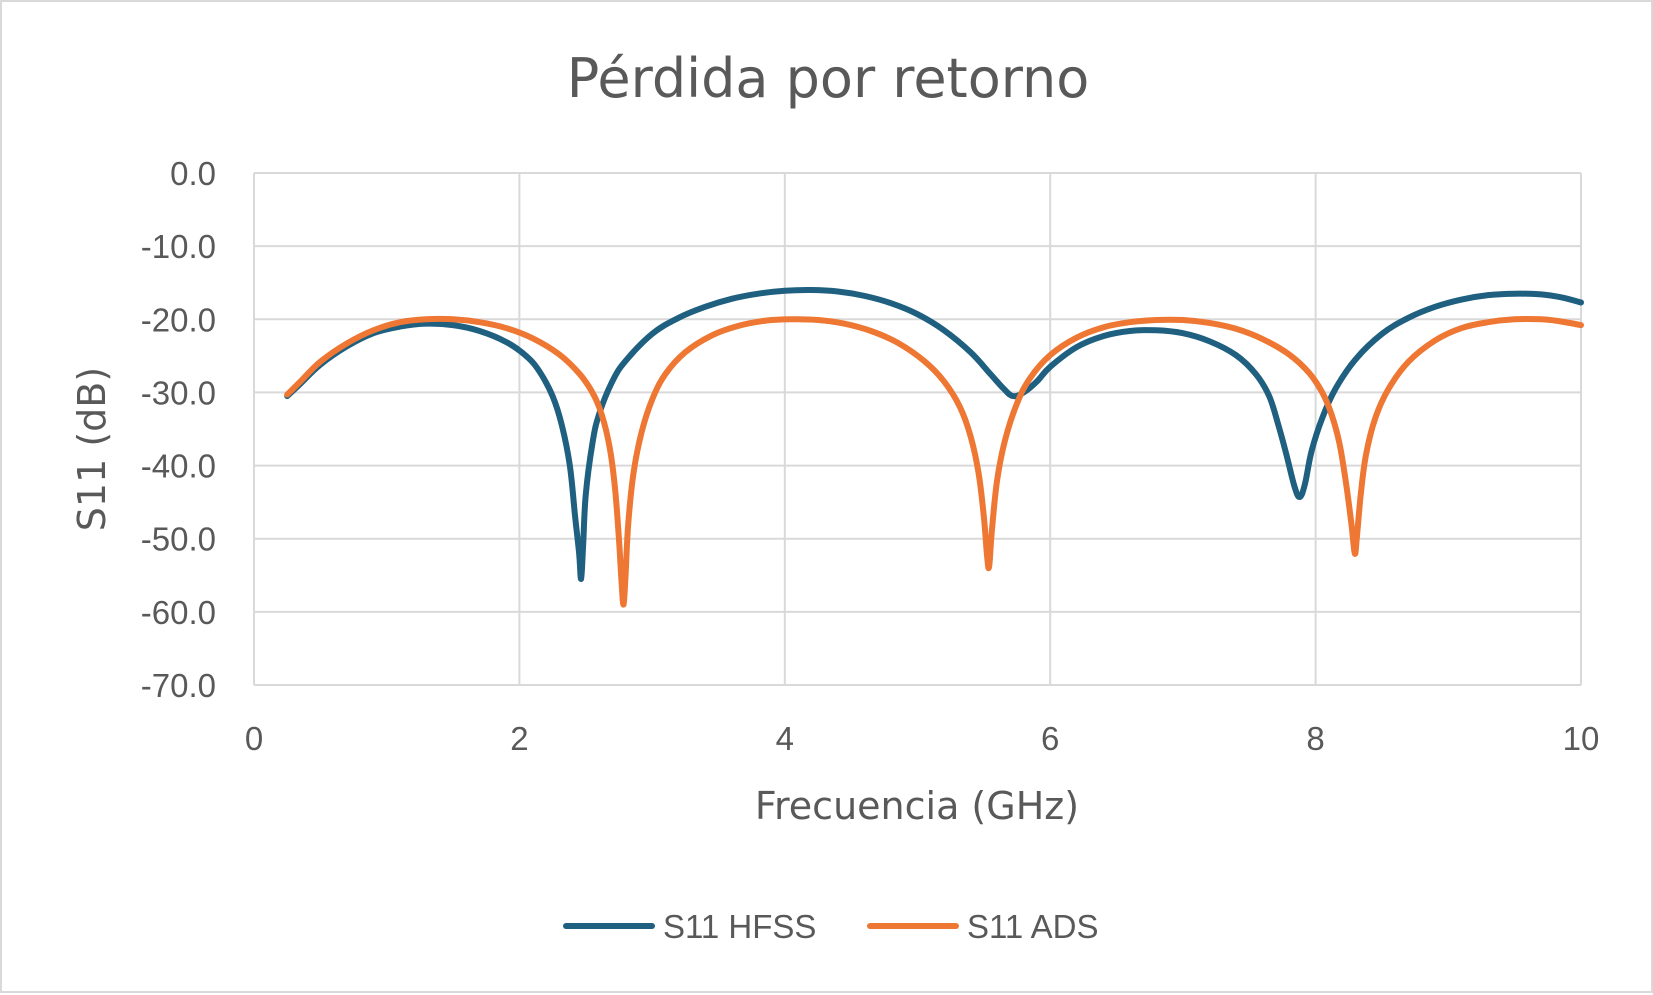 The height and width of the screenshot is (995, 1653). What do you see at coordinates (178, 612) in the screenshot?
I see `y-tick-label: -60.0` at bounding box center [178, 612].